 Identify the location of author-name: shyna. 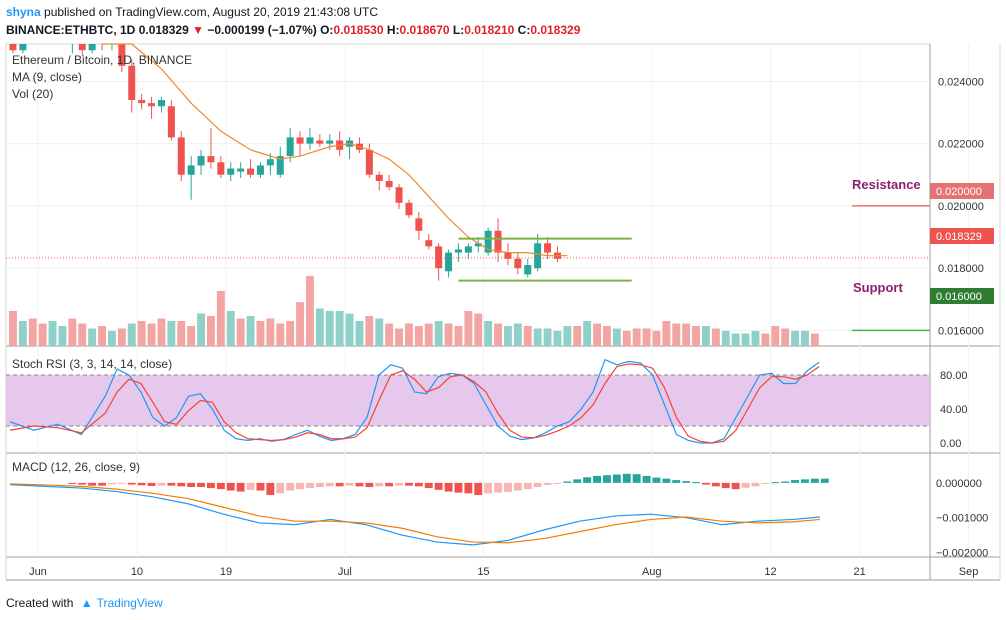
(23, 12).